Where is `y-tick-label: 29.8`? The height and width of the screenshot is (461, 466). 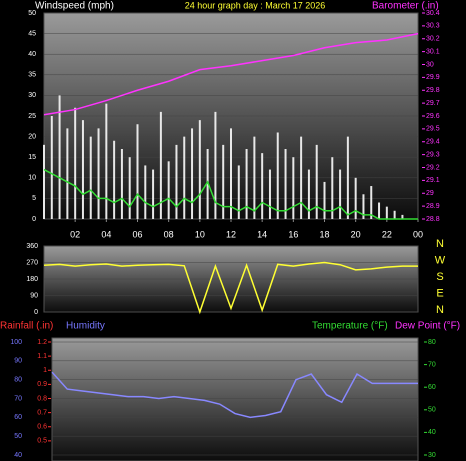
y-tick-label: 29.8 is located at coordinates (433, 90).